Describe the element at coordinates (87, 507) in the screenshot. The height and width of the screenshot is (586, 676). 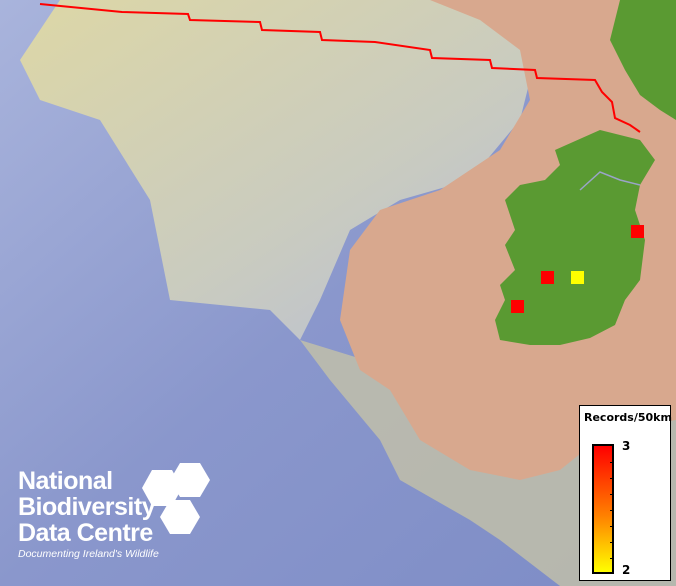
I see `logo-line-2: Biodiversity` at that location.